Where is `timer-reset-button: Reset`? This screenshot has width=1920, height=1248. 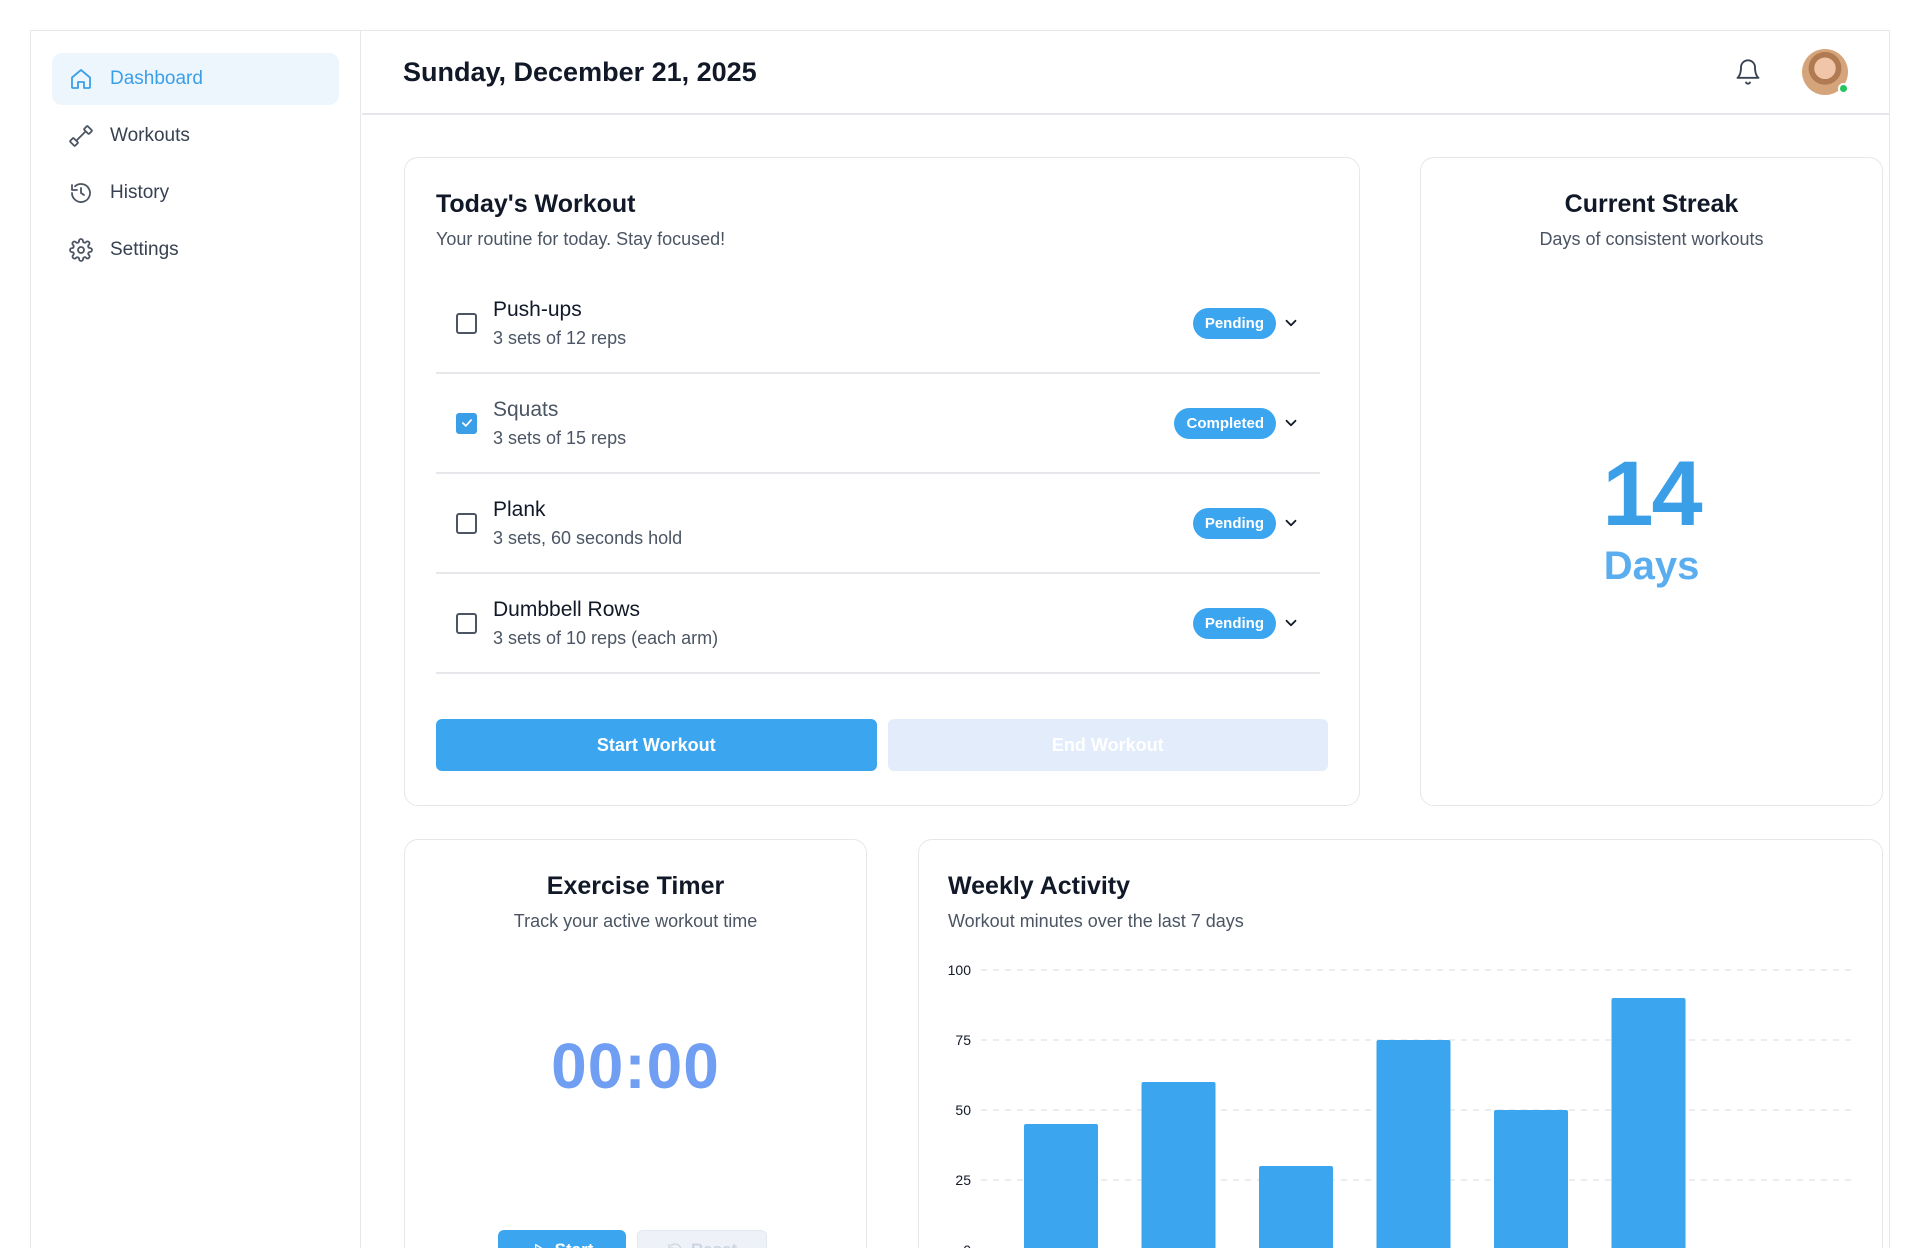 timer-reset-button: Reset is located at coordinates (702, 1239).